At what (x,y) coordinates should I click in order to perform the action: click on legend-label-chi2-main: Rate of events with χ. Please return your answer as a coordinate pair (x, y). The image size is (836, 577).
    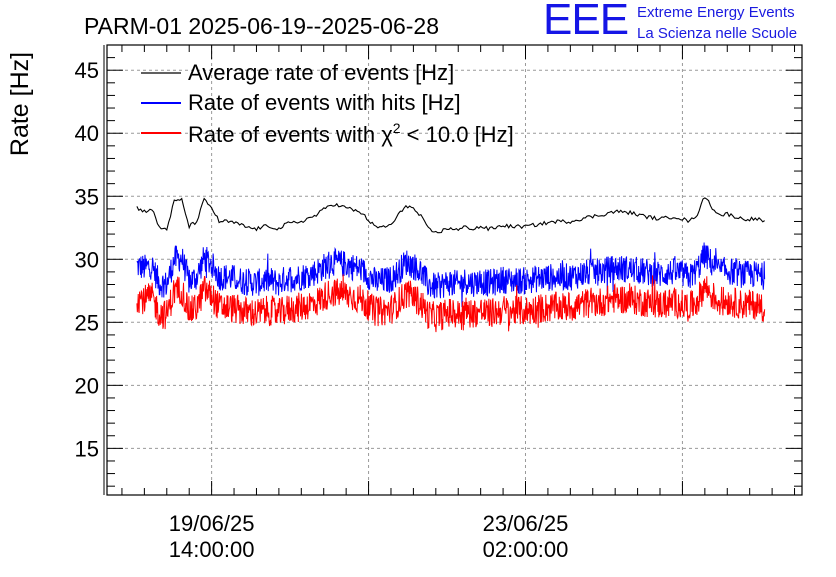
    Looking at the image, I should click on (290, 134).